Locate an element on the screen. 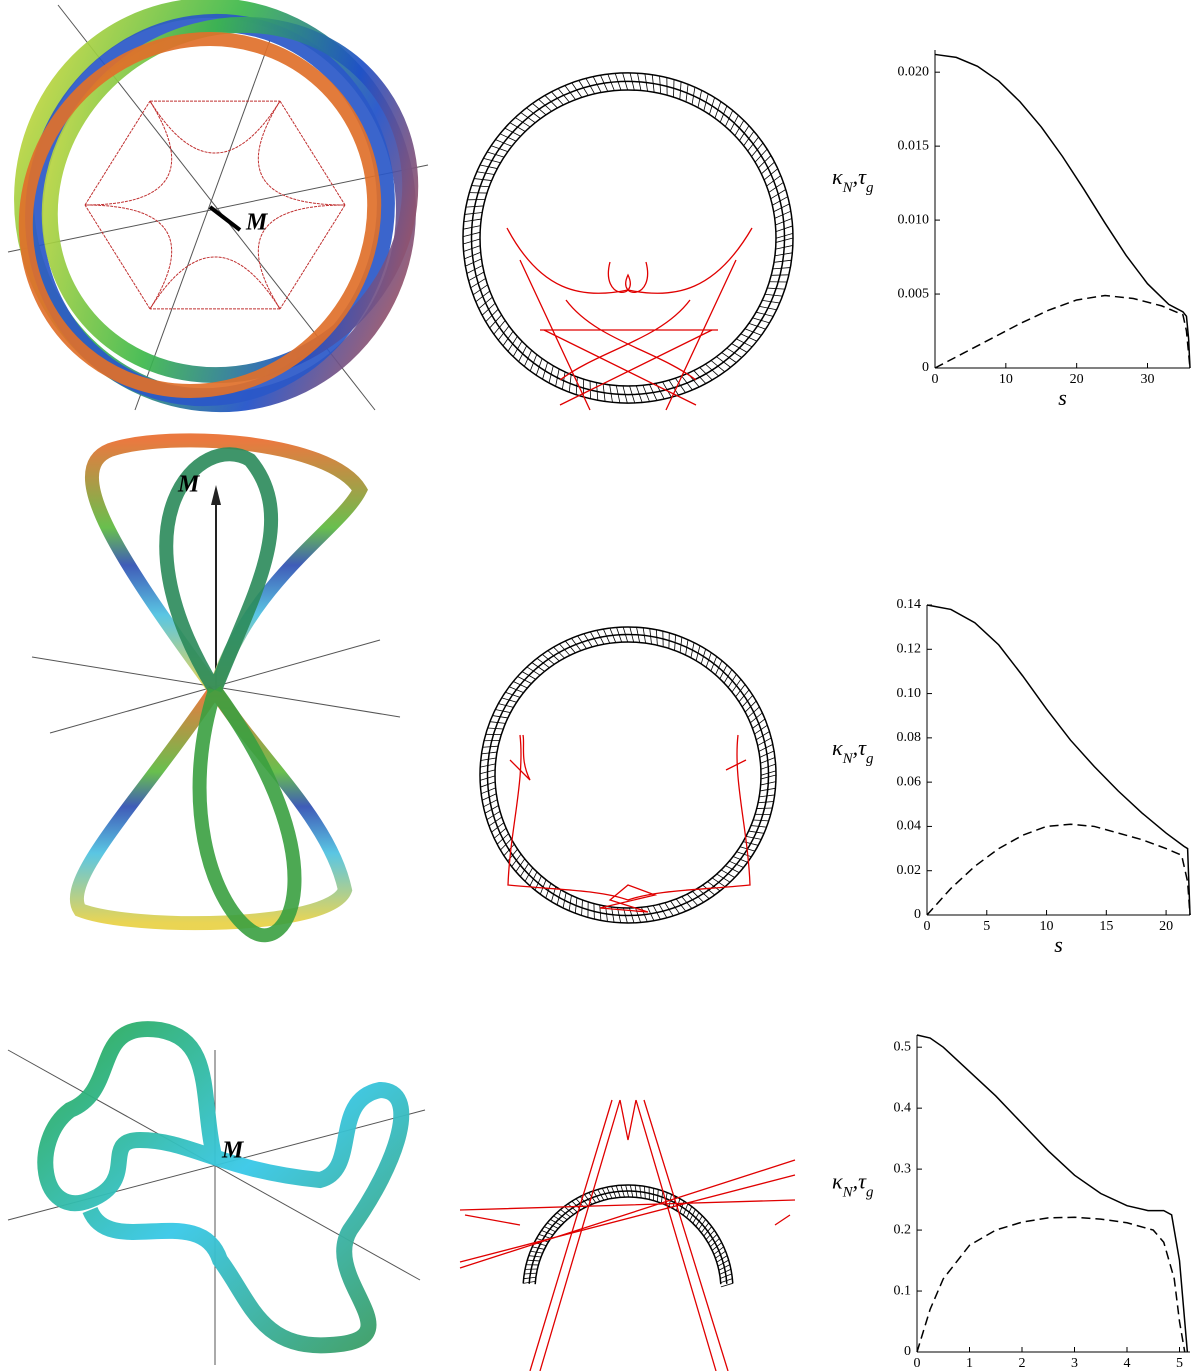 This screenshot has height=1371, width=1199. red-web is located at coordinates (128, 153).